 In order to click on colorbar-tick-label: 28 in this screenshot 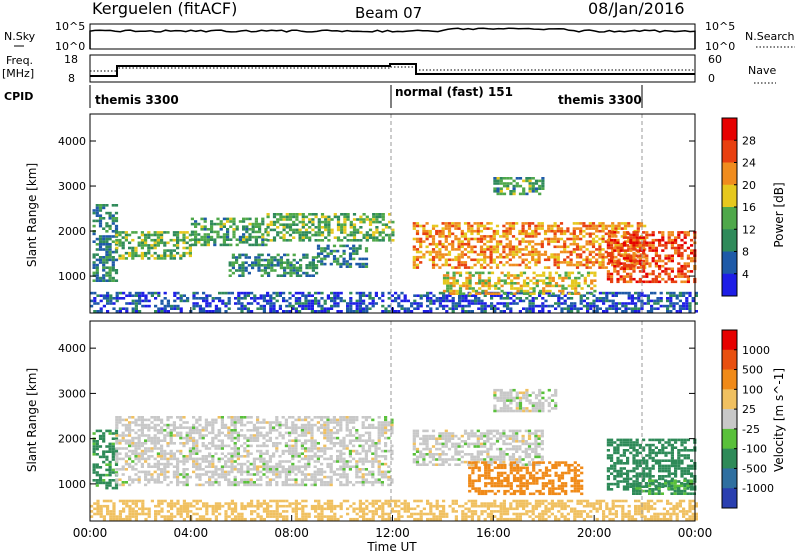, I will do `click(749, 140)`.